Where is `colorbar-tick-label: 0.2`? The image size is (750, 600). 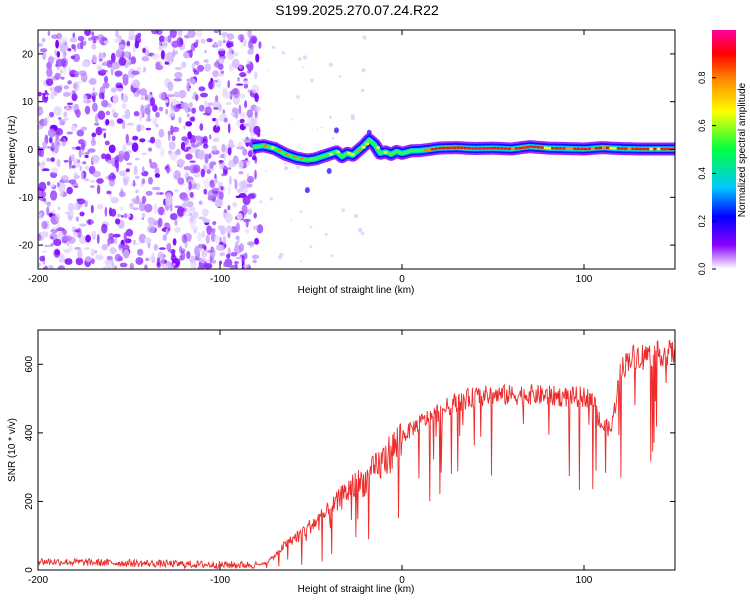 colorbar-tick-label: 0.2 is located at coordinates (702, 221).